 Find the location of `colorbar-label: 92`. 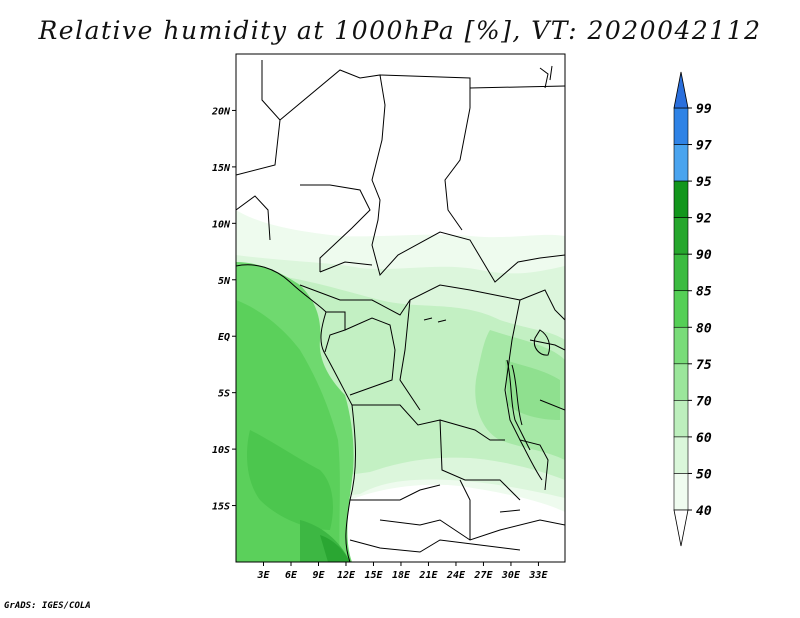

colorbar-label: 92 is located at coordinates (704, 219).